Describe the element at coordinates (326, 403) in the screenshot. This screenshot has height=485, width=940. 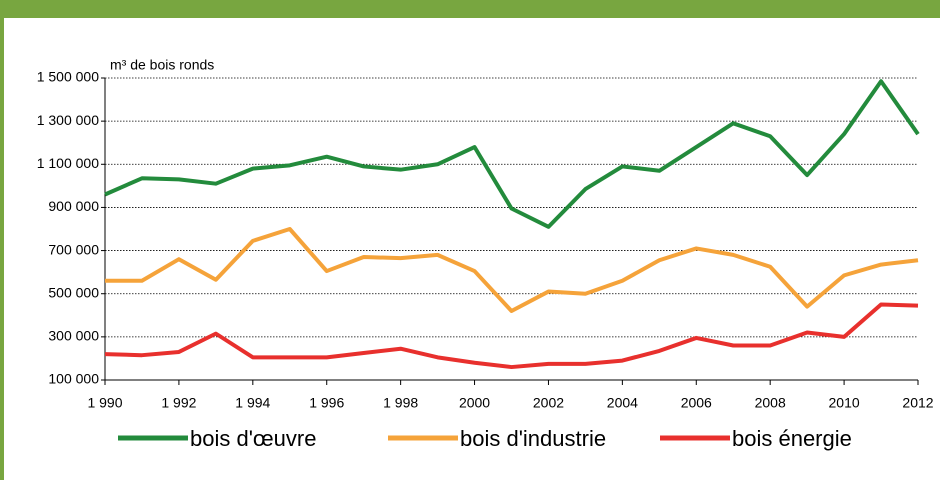
I see `x-tick-label: 1 996` at that location.